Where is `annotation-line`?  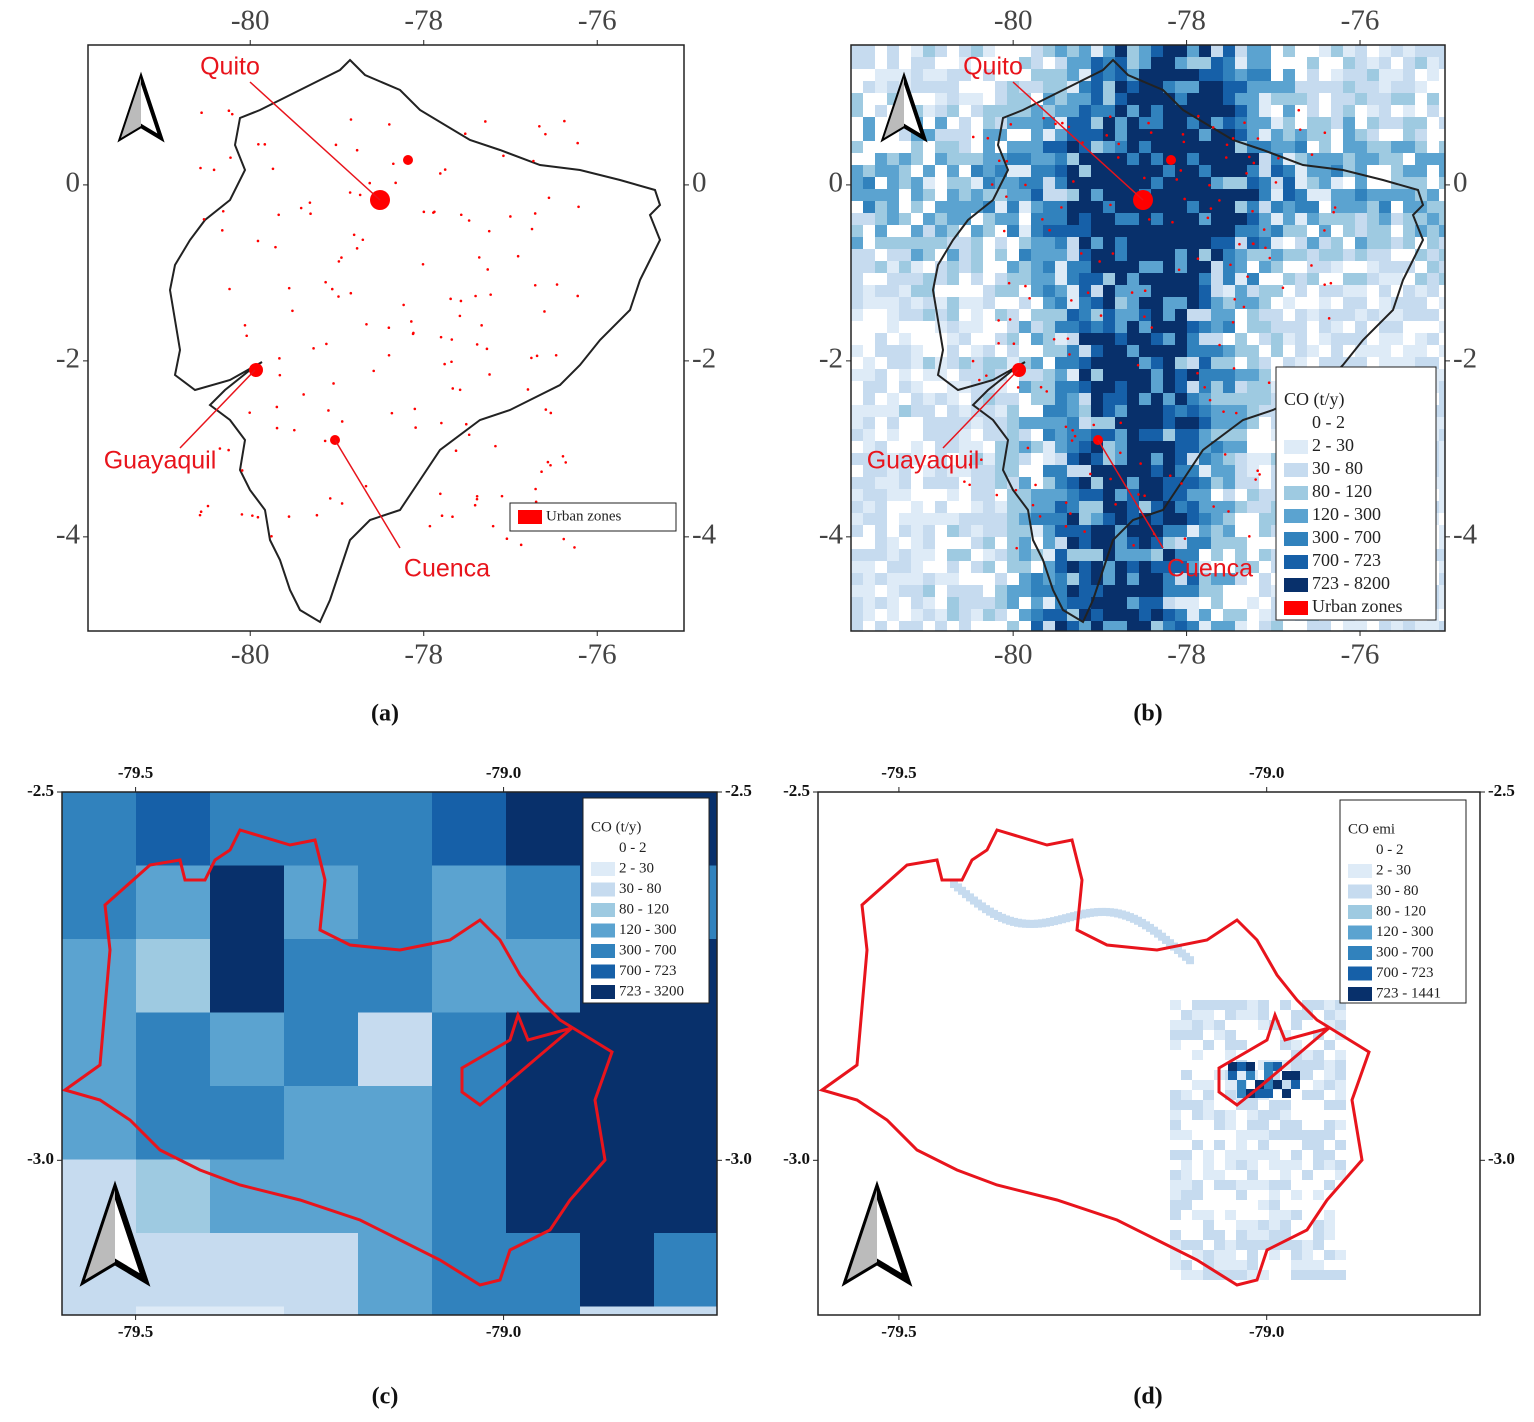
annotation-line is located at coordinates (315, 141).